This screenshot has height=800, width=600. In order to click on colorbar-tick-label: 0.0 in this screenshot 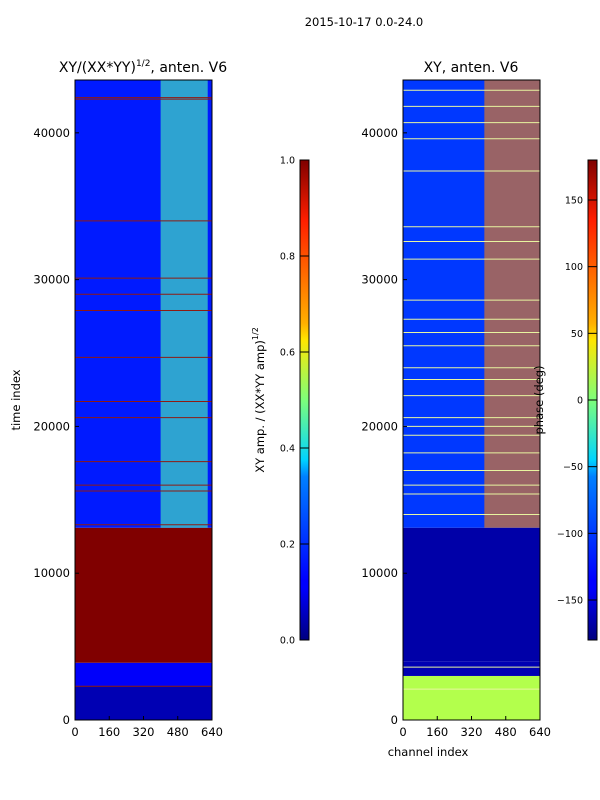, I will do `click(287, 641)`.